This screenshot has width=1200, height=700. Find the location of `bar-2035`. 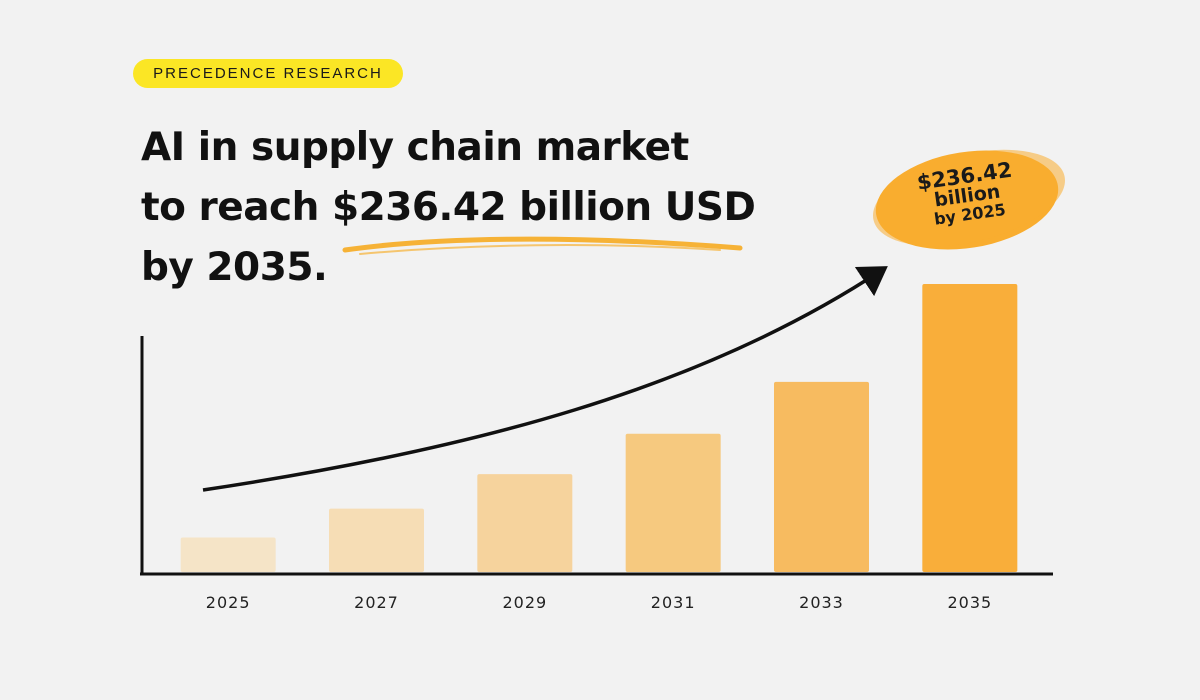

bar-2035 is located at coordinates (970, 428).